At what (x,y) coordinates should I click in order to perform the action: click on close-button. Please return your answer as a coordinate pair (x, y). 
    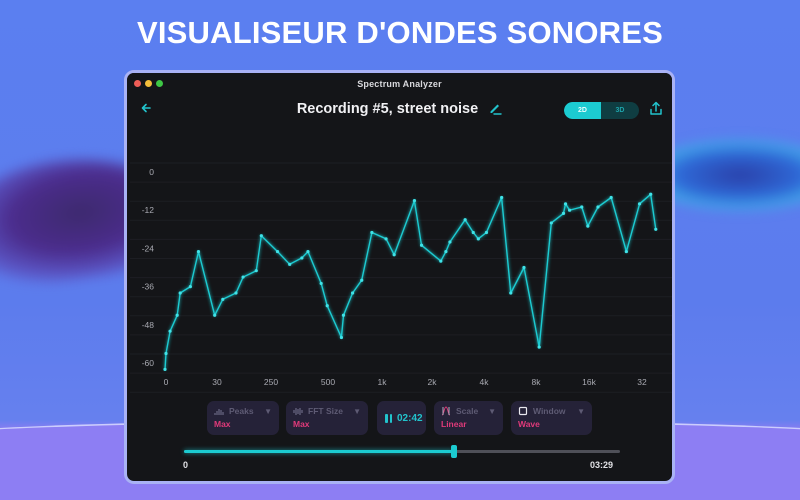
    Looking at the image, I should click on (137, 83).